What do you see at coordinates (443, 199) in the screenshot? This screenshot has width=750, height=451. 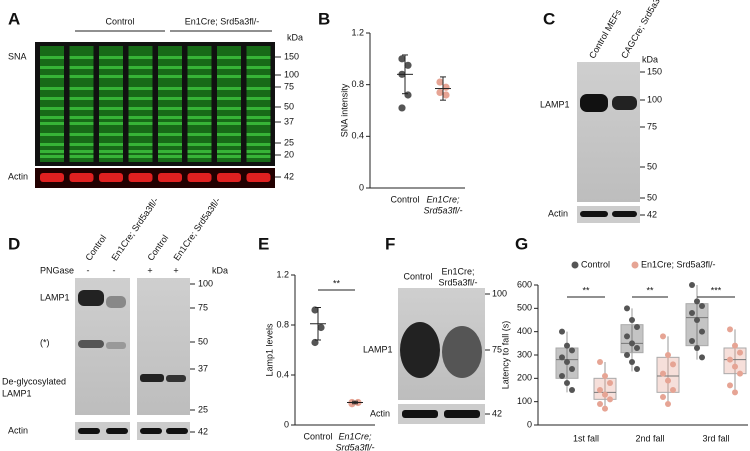 I see `x-tick-label: En1Cre;` at bounding box center [443, 199].